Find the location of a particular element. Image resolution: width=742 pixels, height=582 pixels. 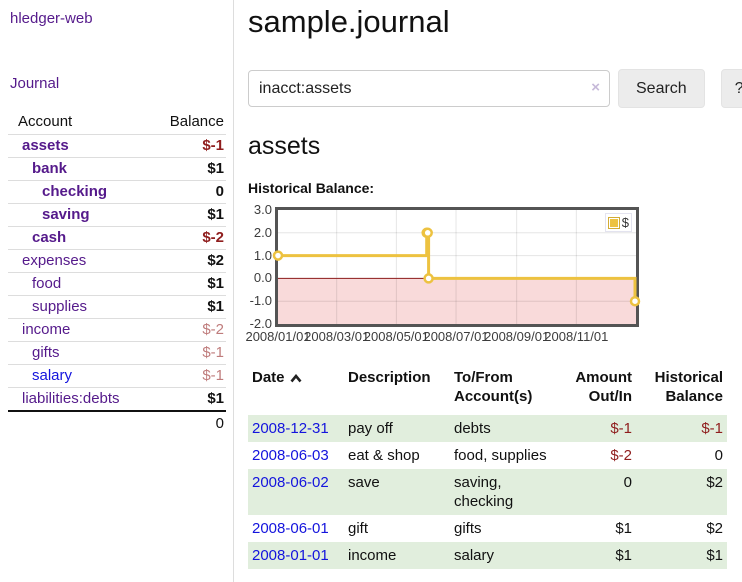

register-header-description: Description is located at coordinates (397, 390).